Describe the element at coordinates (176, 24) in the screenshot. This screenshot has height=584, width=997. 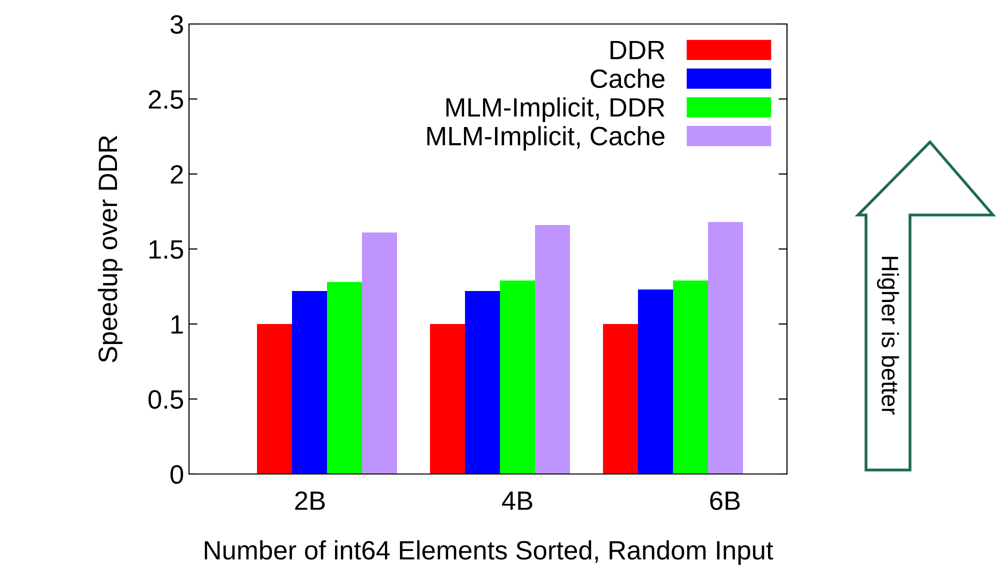
I see `y-tick-label: 3` at that location.